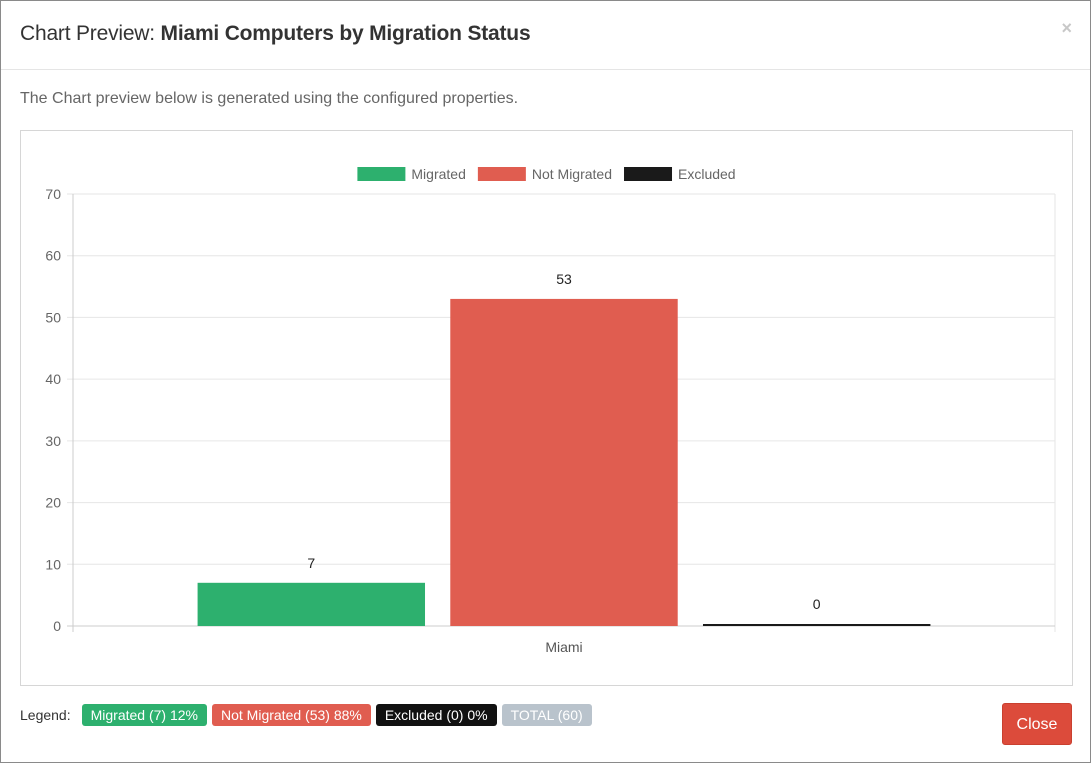 This screenshot has height=763, width=1091. I want to click on legend-entry: Excluded, so click(707, 174).